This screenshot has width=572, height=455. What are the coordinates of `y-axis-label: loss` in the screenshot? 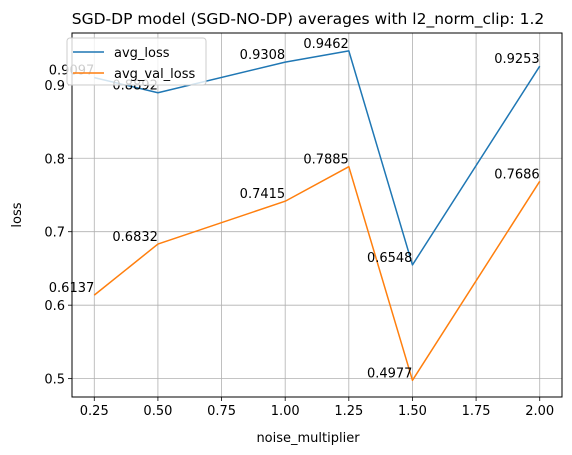 It's located at (17, 214).